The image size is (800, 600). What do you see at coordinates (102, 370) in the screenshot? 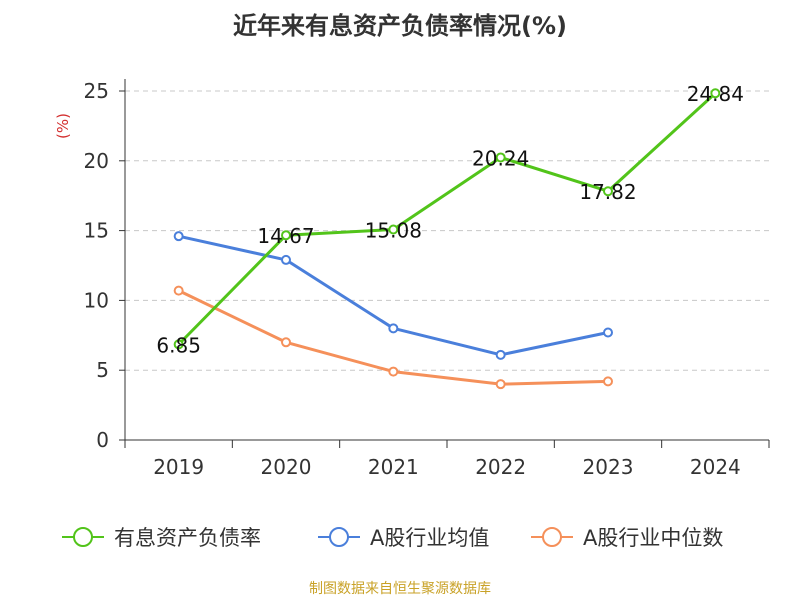
I see `y-tick-label: 5` at bounding box center [102, 370].